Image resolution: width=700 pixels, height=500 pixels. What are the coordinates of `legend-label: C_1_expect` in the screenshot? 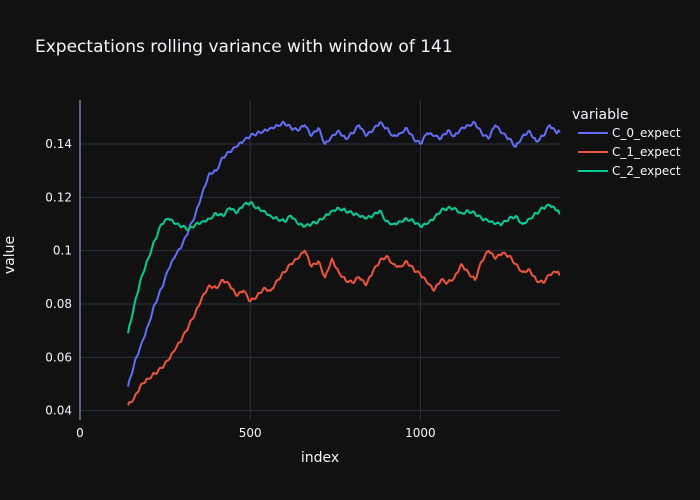 It's located at (646, 152).